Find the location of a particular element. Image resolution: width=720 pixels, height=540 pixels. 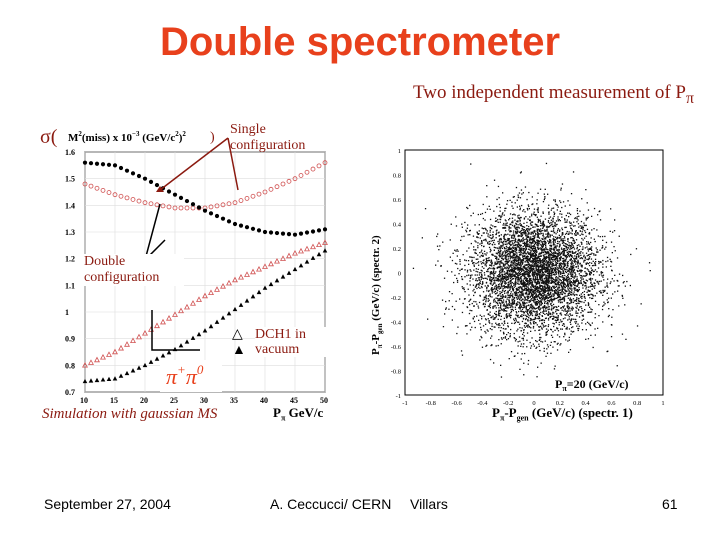

left-point-open-circle is located at coordinates (229, 204).